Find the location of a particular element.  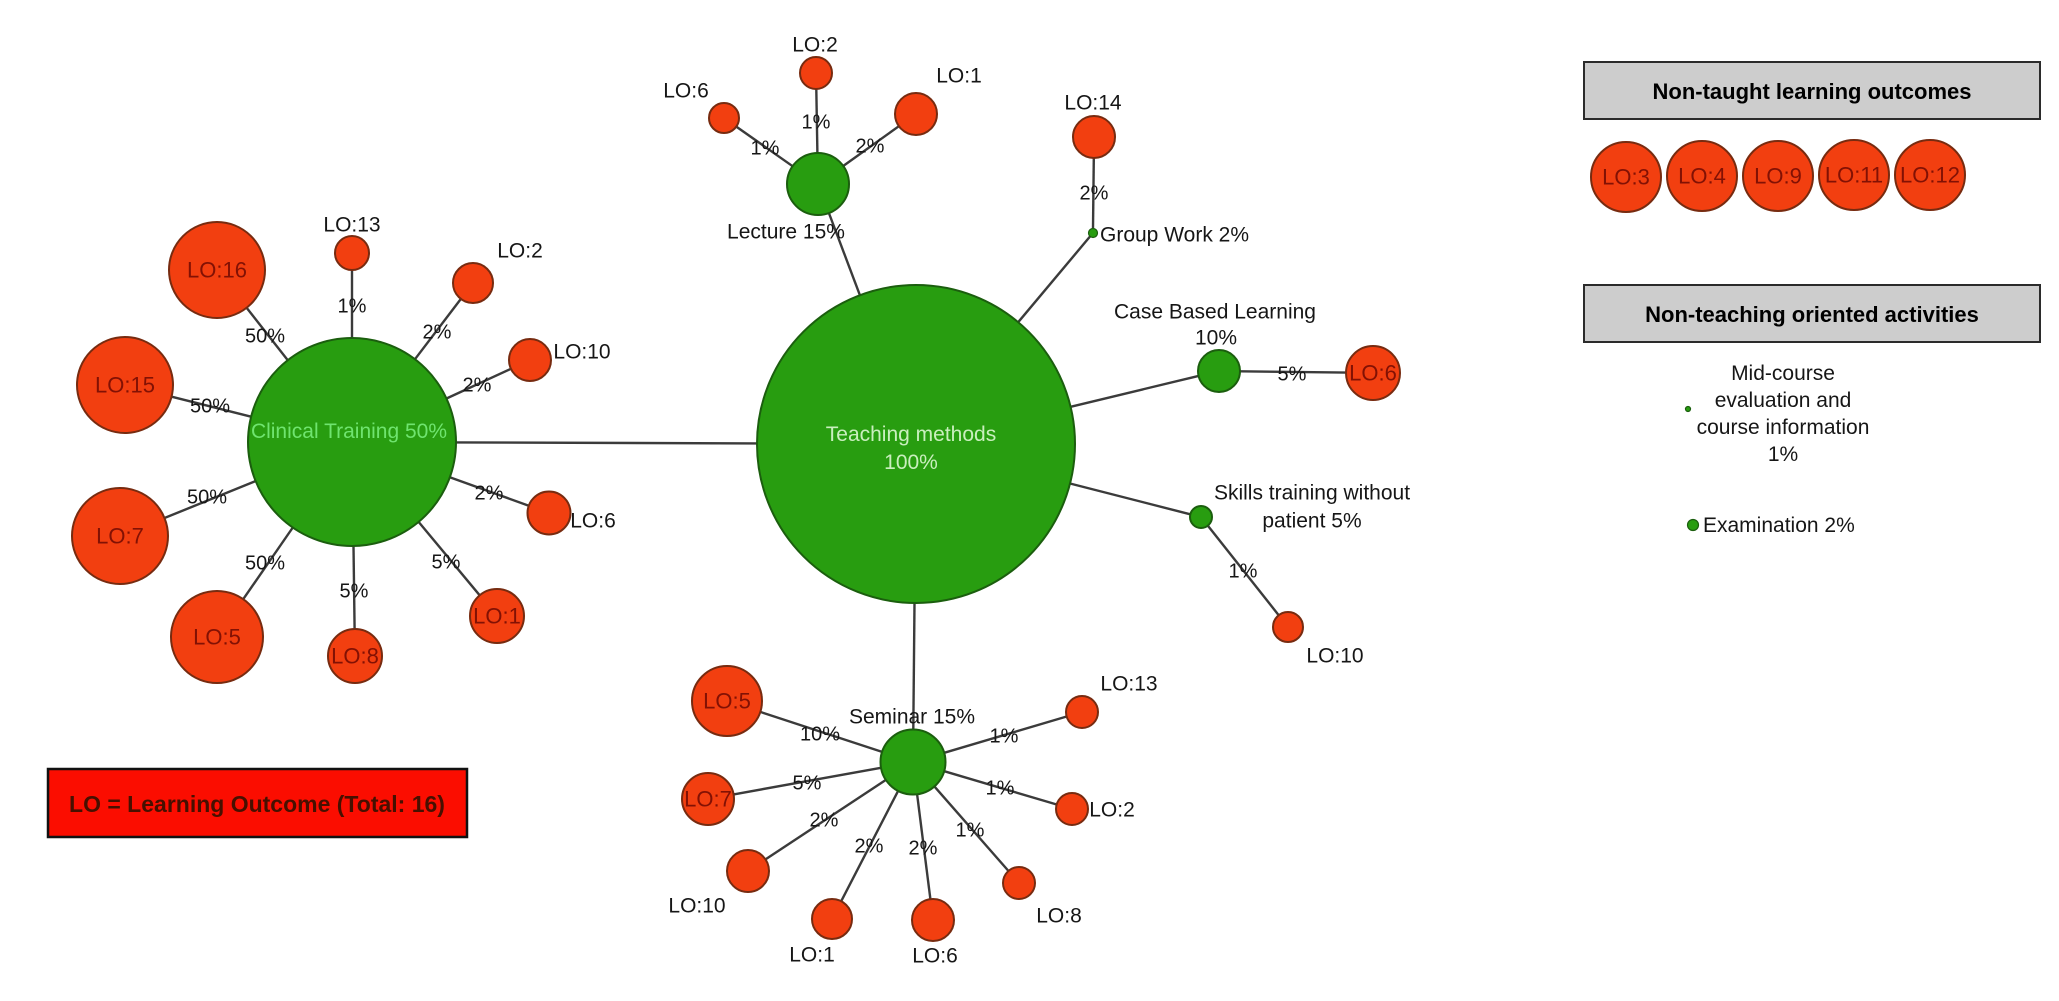

svg-text: patient 5% is located at coordinates (1311, 521).